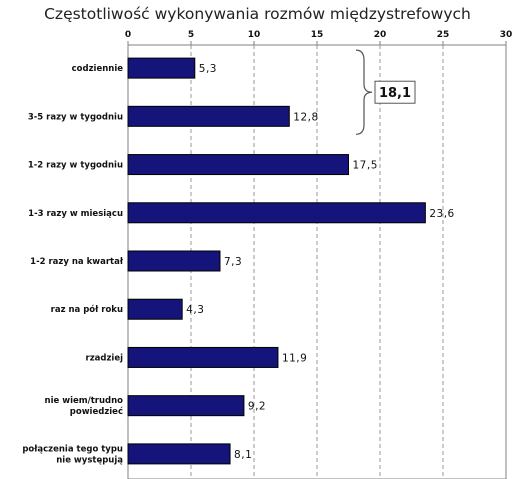 The height and width of the screenshot is (479, 515). What do you see at coordinates (191, 35) in the screenshot?
I see `x-tick-label: 5` at bounding box center [191, 35].